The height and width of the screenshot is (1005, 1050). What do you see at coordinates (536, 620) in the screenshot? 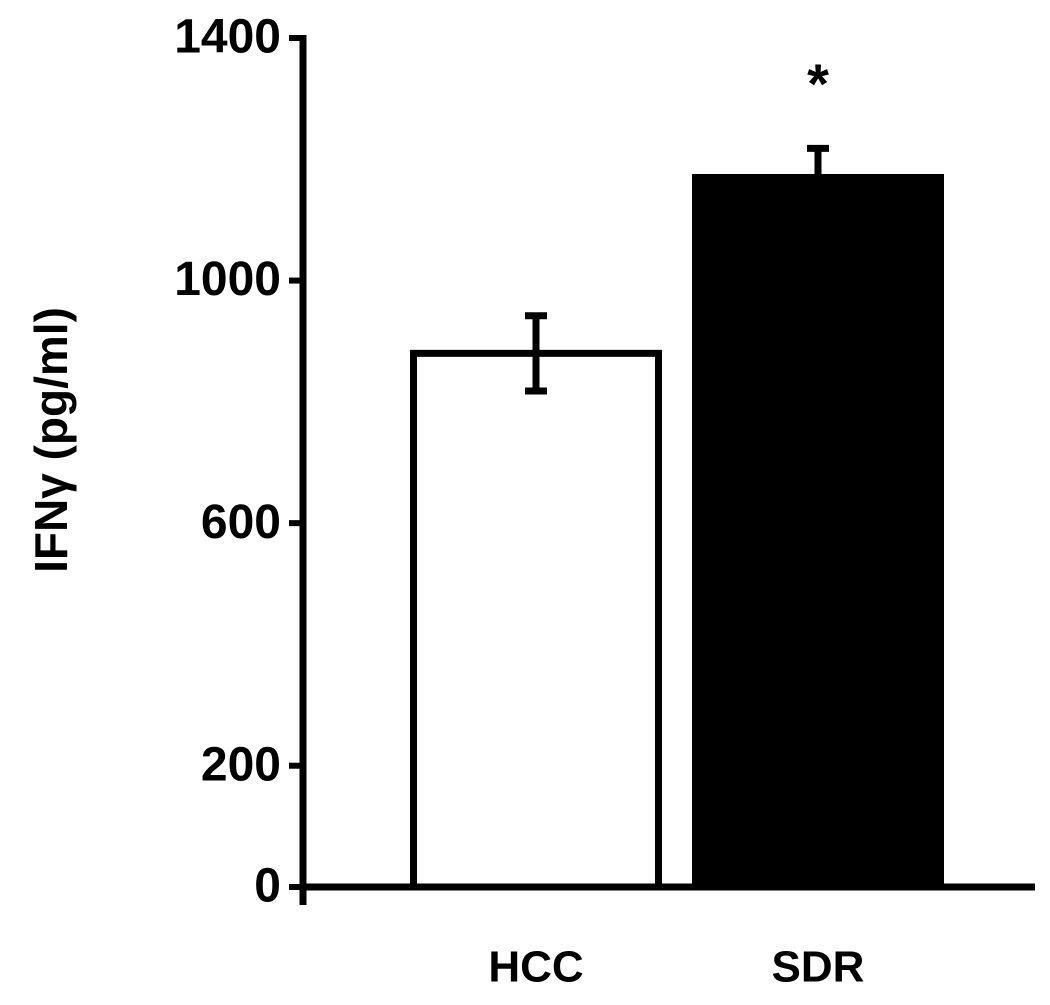
I see `bar` at bounding box center [536, 620].